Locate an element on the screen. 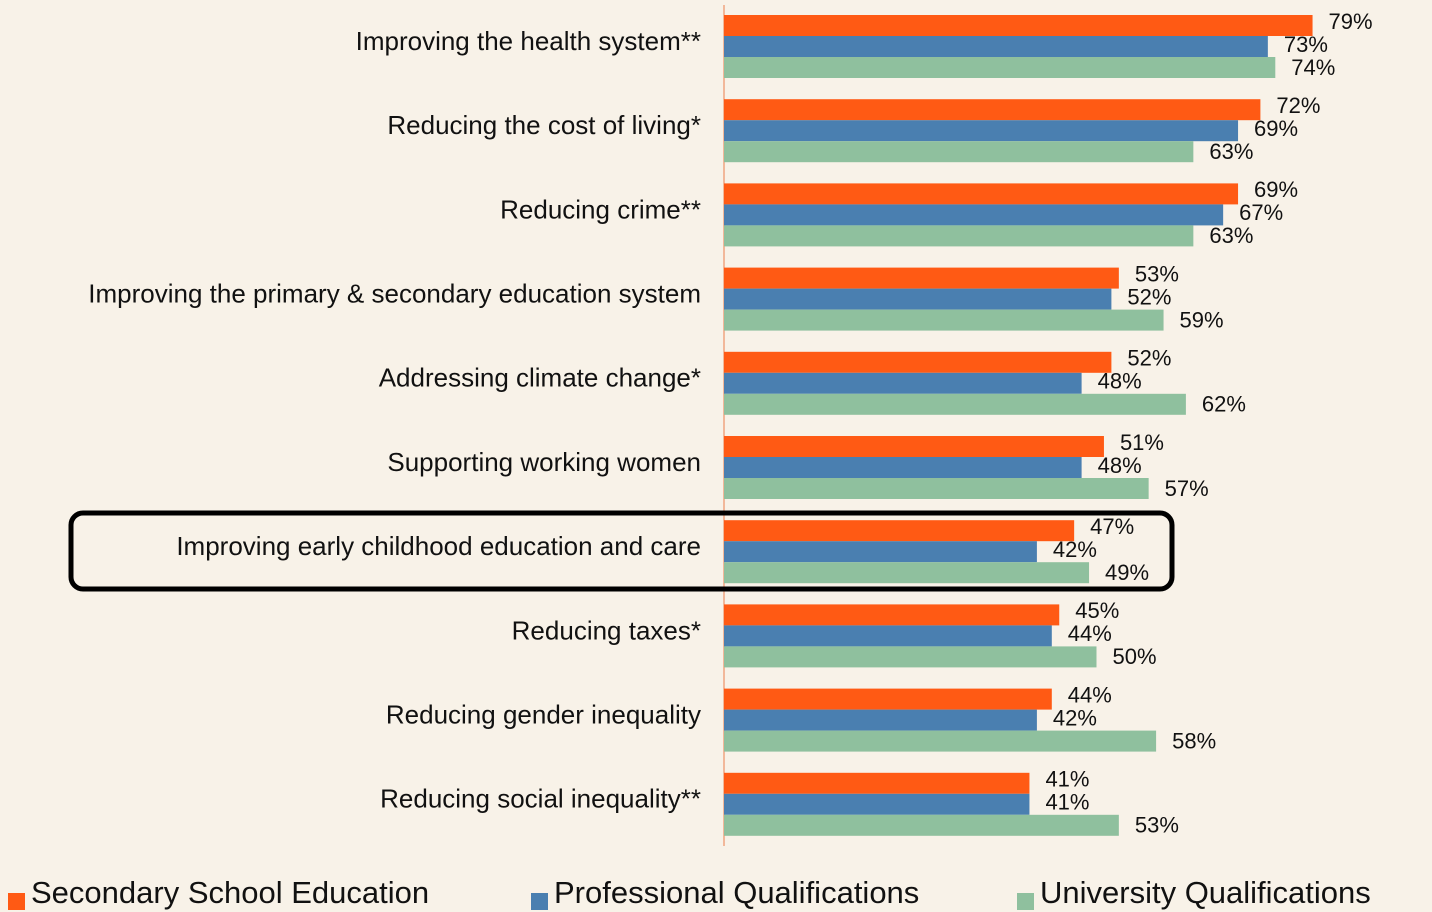 The image size is (1432, 912). category-label: Reducing gender inequality is located at coordinates (543, 714).